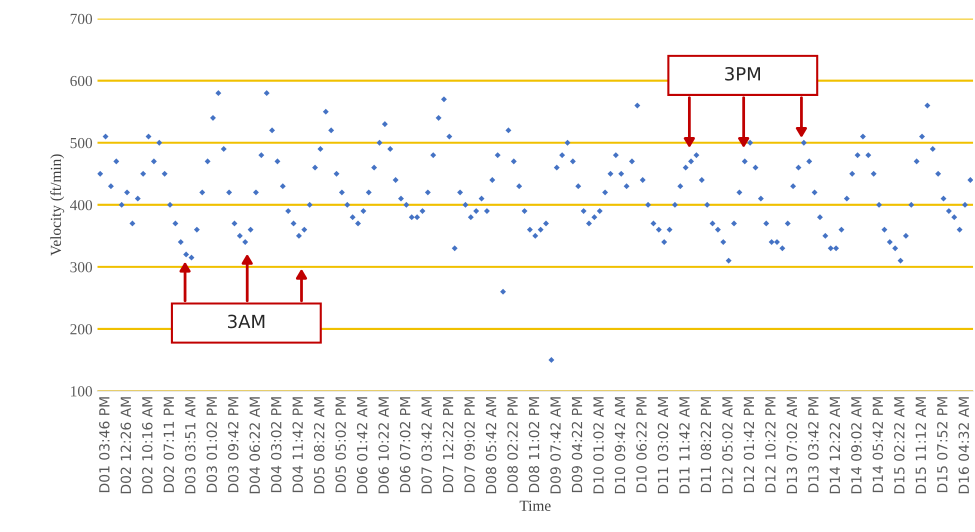 The height and width of the screenshot is (532, 975). Describe the element at coordinates (405, 444) in the screenshot. I see `x-tick-label: D06 07:02 PM` at that location.